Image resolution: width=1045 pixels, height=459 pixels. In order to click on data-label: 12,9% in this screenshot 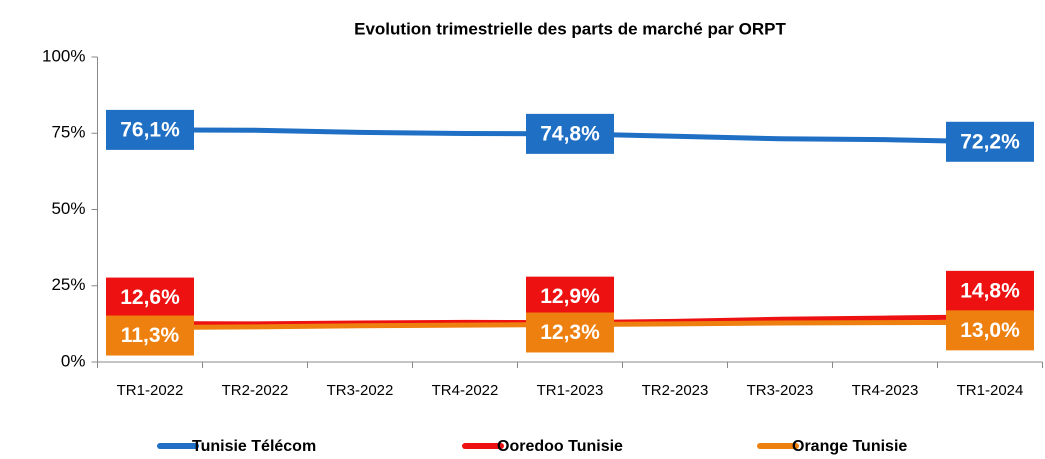, I will do `click(570, 296)`.